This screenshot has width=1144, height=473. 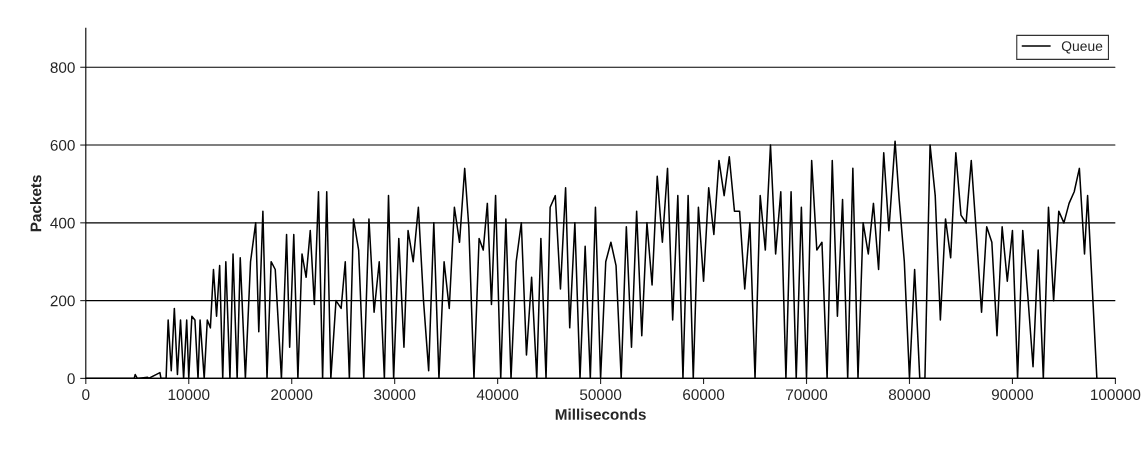 I want to click on y-tick-label: 400, so click(x=62, y=223).